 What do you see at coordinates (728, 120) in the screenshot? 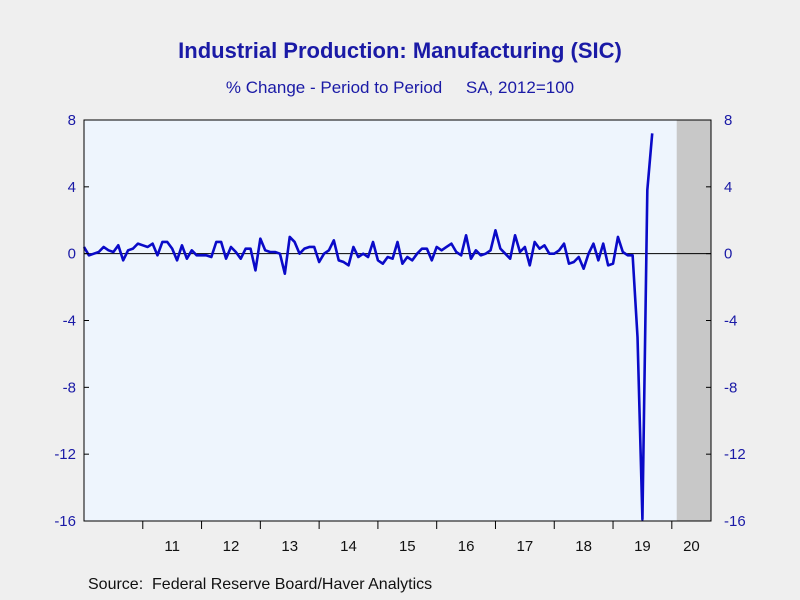
I see `y-tick-label-right: 8` at bounding box center [728, 120].